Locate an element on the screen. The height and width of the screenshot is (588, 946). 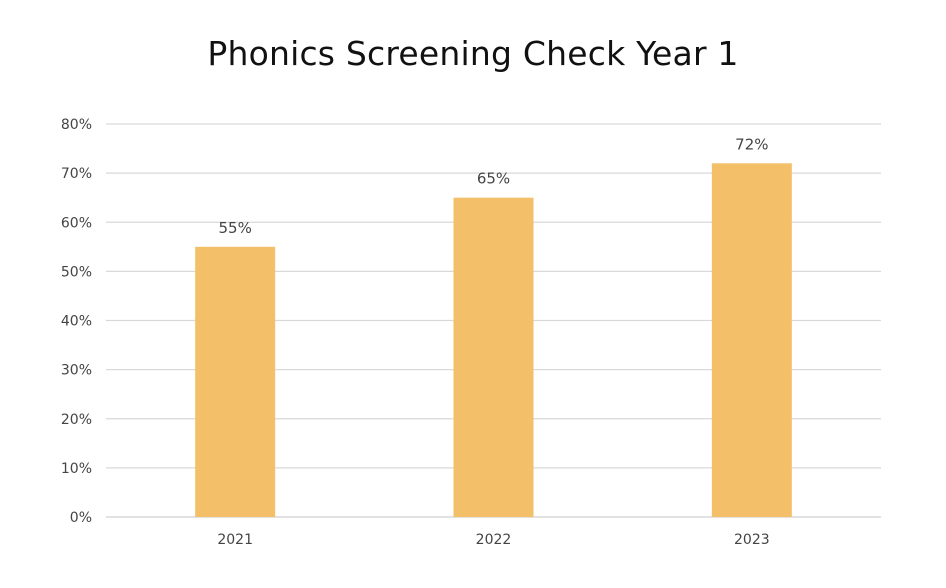
y-tick-label: 20% is located at coordinates (76, 420).